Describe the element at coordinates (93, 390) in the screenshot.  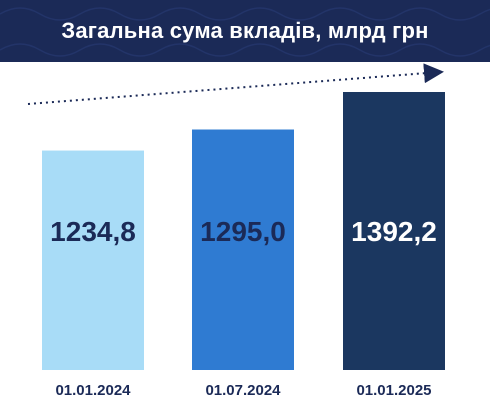
I see `x-tick-label-1: 01.01.2024` at that location.